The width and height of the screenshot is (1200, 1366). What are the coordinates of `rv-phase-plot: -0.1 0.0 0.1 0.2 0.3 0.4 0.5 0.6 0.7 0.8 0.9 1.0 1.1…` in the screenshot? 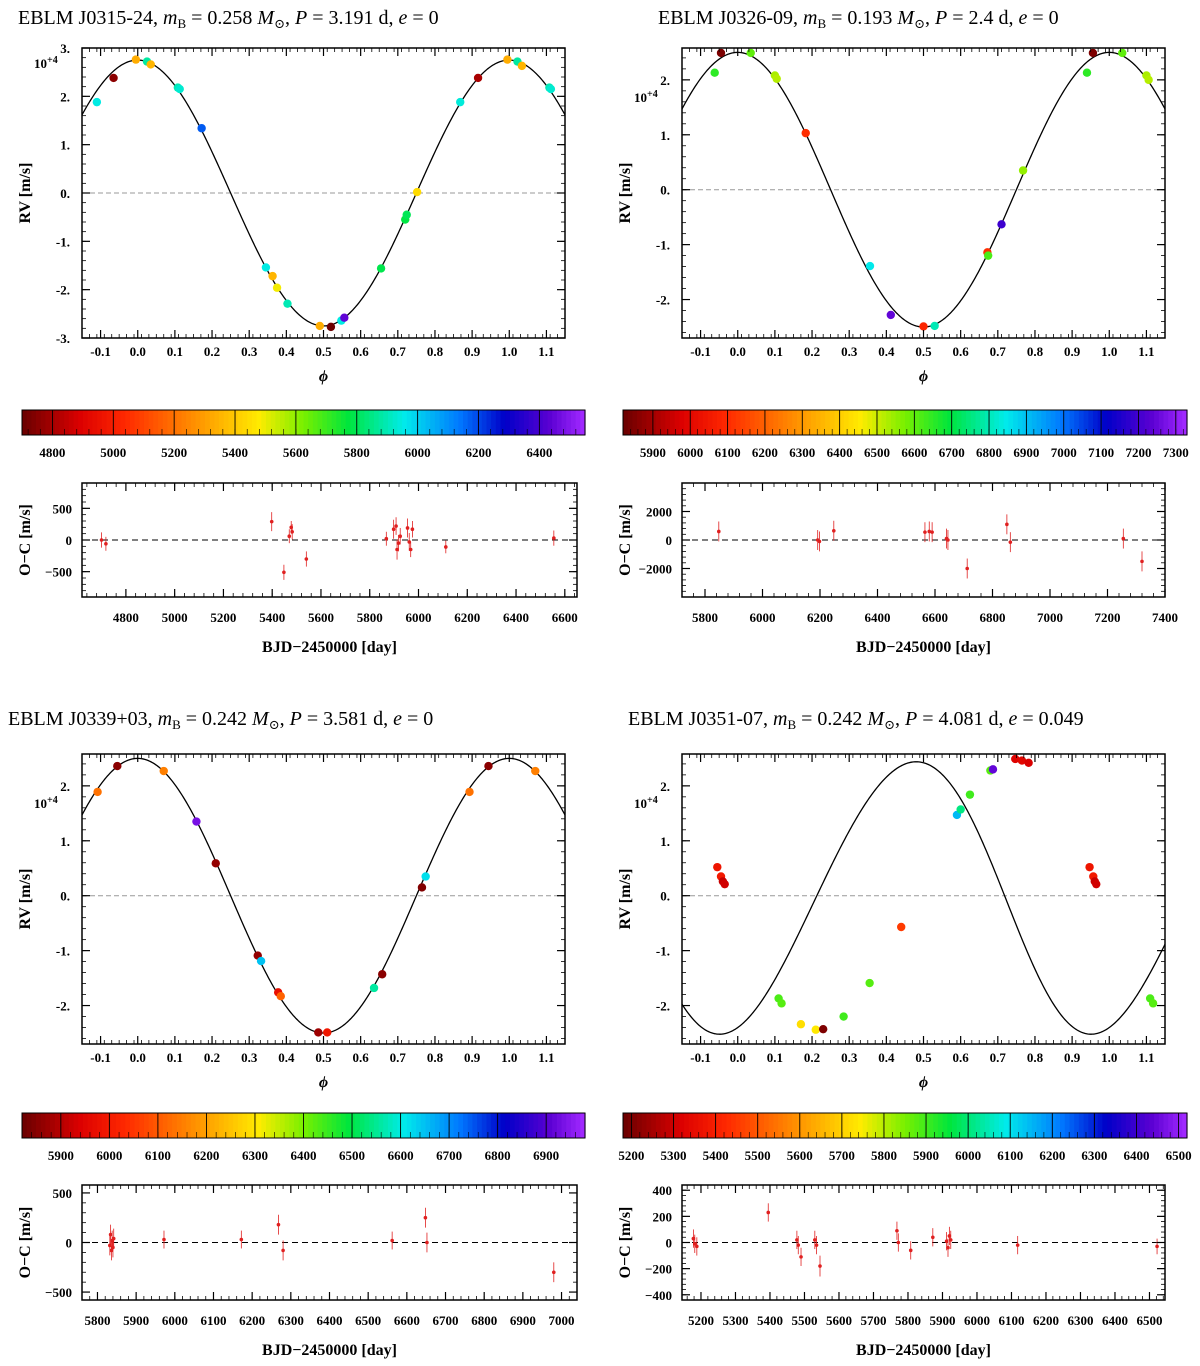 It's located at (891, 922).